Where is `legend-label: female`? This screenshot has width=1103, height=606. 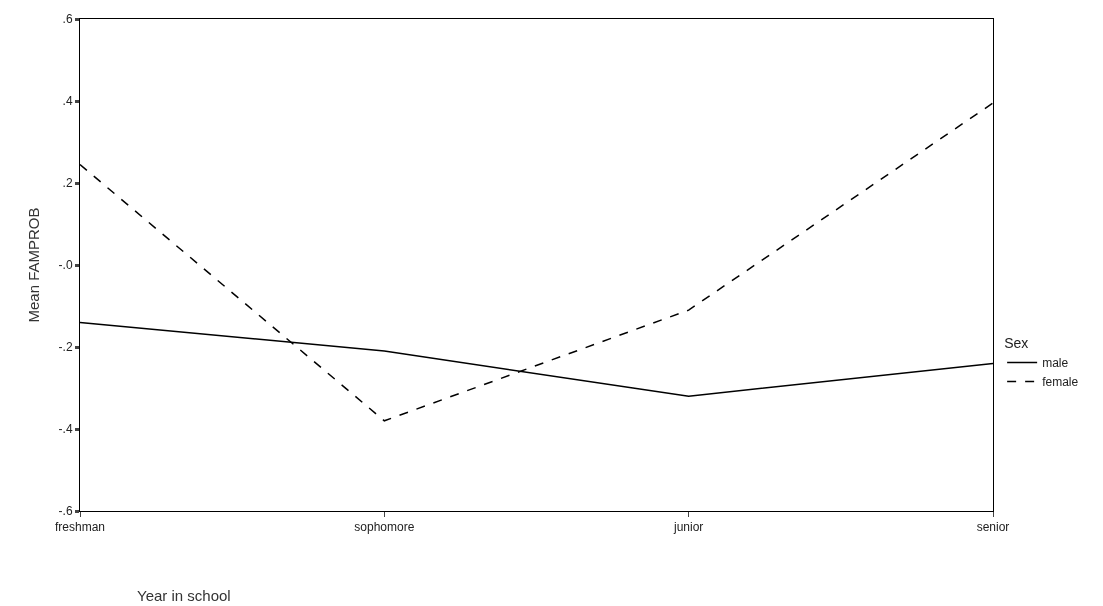
legend-label: female is located at coordinates (1060, 382).